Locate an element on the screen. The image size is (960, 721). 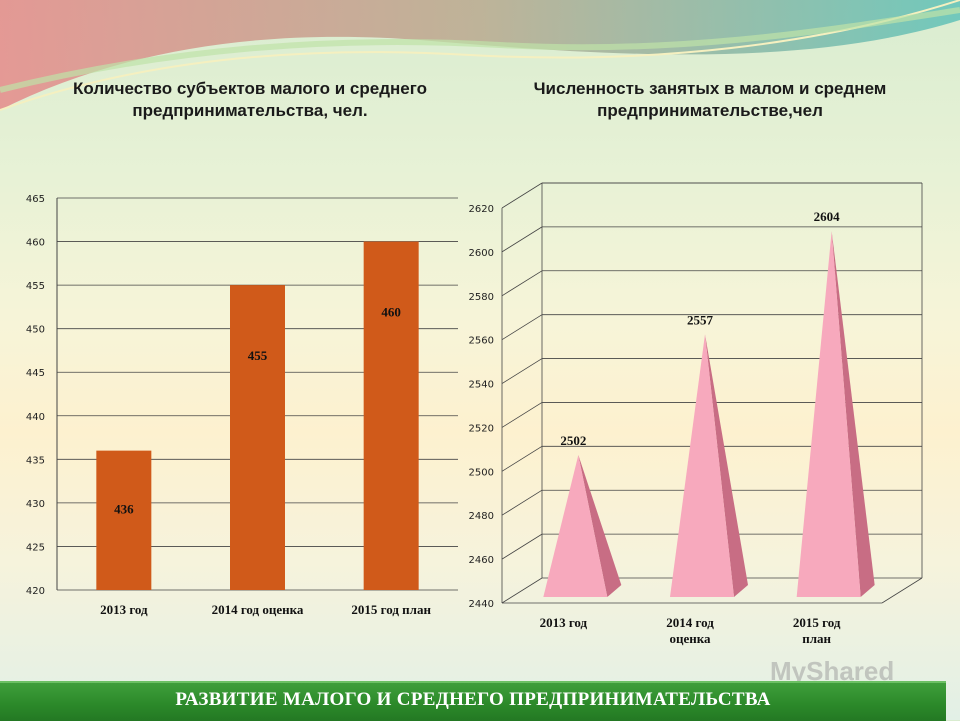
chart1-y-tick: 450 is located at coordinates (35, 330).